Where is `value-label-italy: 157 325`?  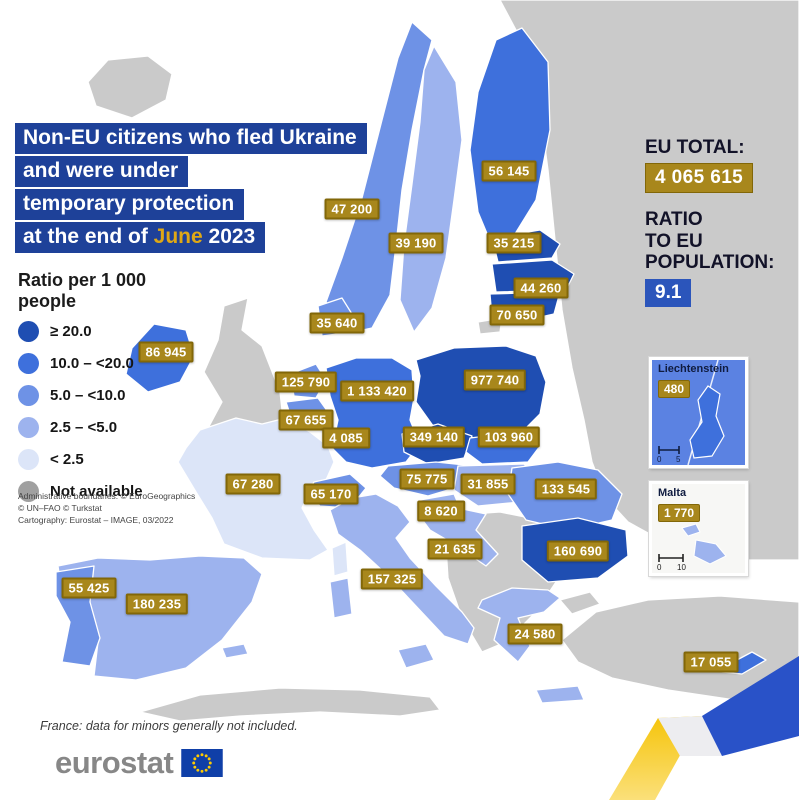
value-label-italy: 157 325 is located at coordinates (392, 579).